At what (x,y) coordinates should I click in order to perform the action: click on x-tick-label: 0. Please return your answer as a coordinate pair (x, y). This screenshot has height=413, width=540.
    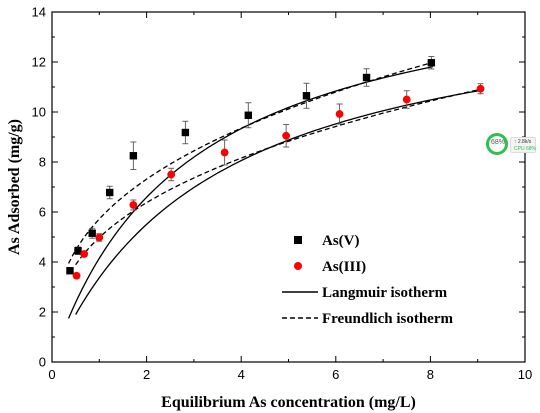
    Looking at the image, I should click on (51, 374).